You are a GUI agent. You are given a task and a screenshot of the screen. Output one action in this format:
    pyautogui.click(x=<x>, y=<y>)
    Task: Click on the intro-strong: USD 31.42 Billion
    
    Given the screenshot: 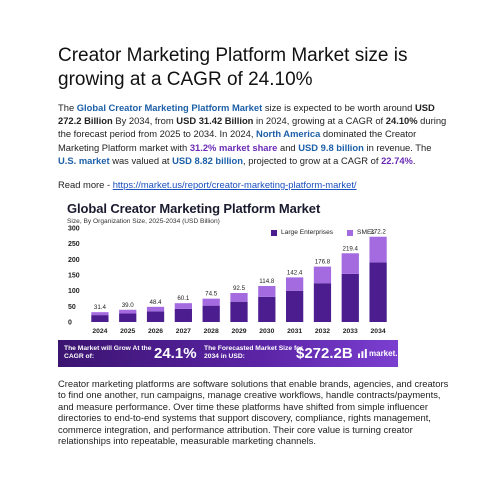 What is the action you would take?
    pyautogui.click(x=215, y=121)
    